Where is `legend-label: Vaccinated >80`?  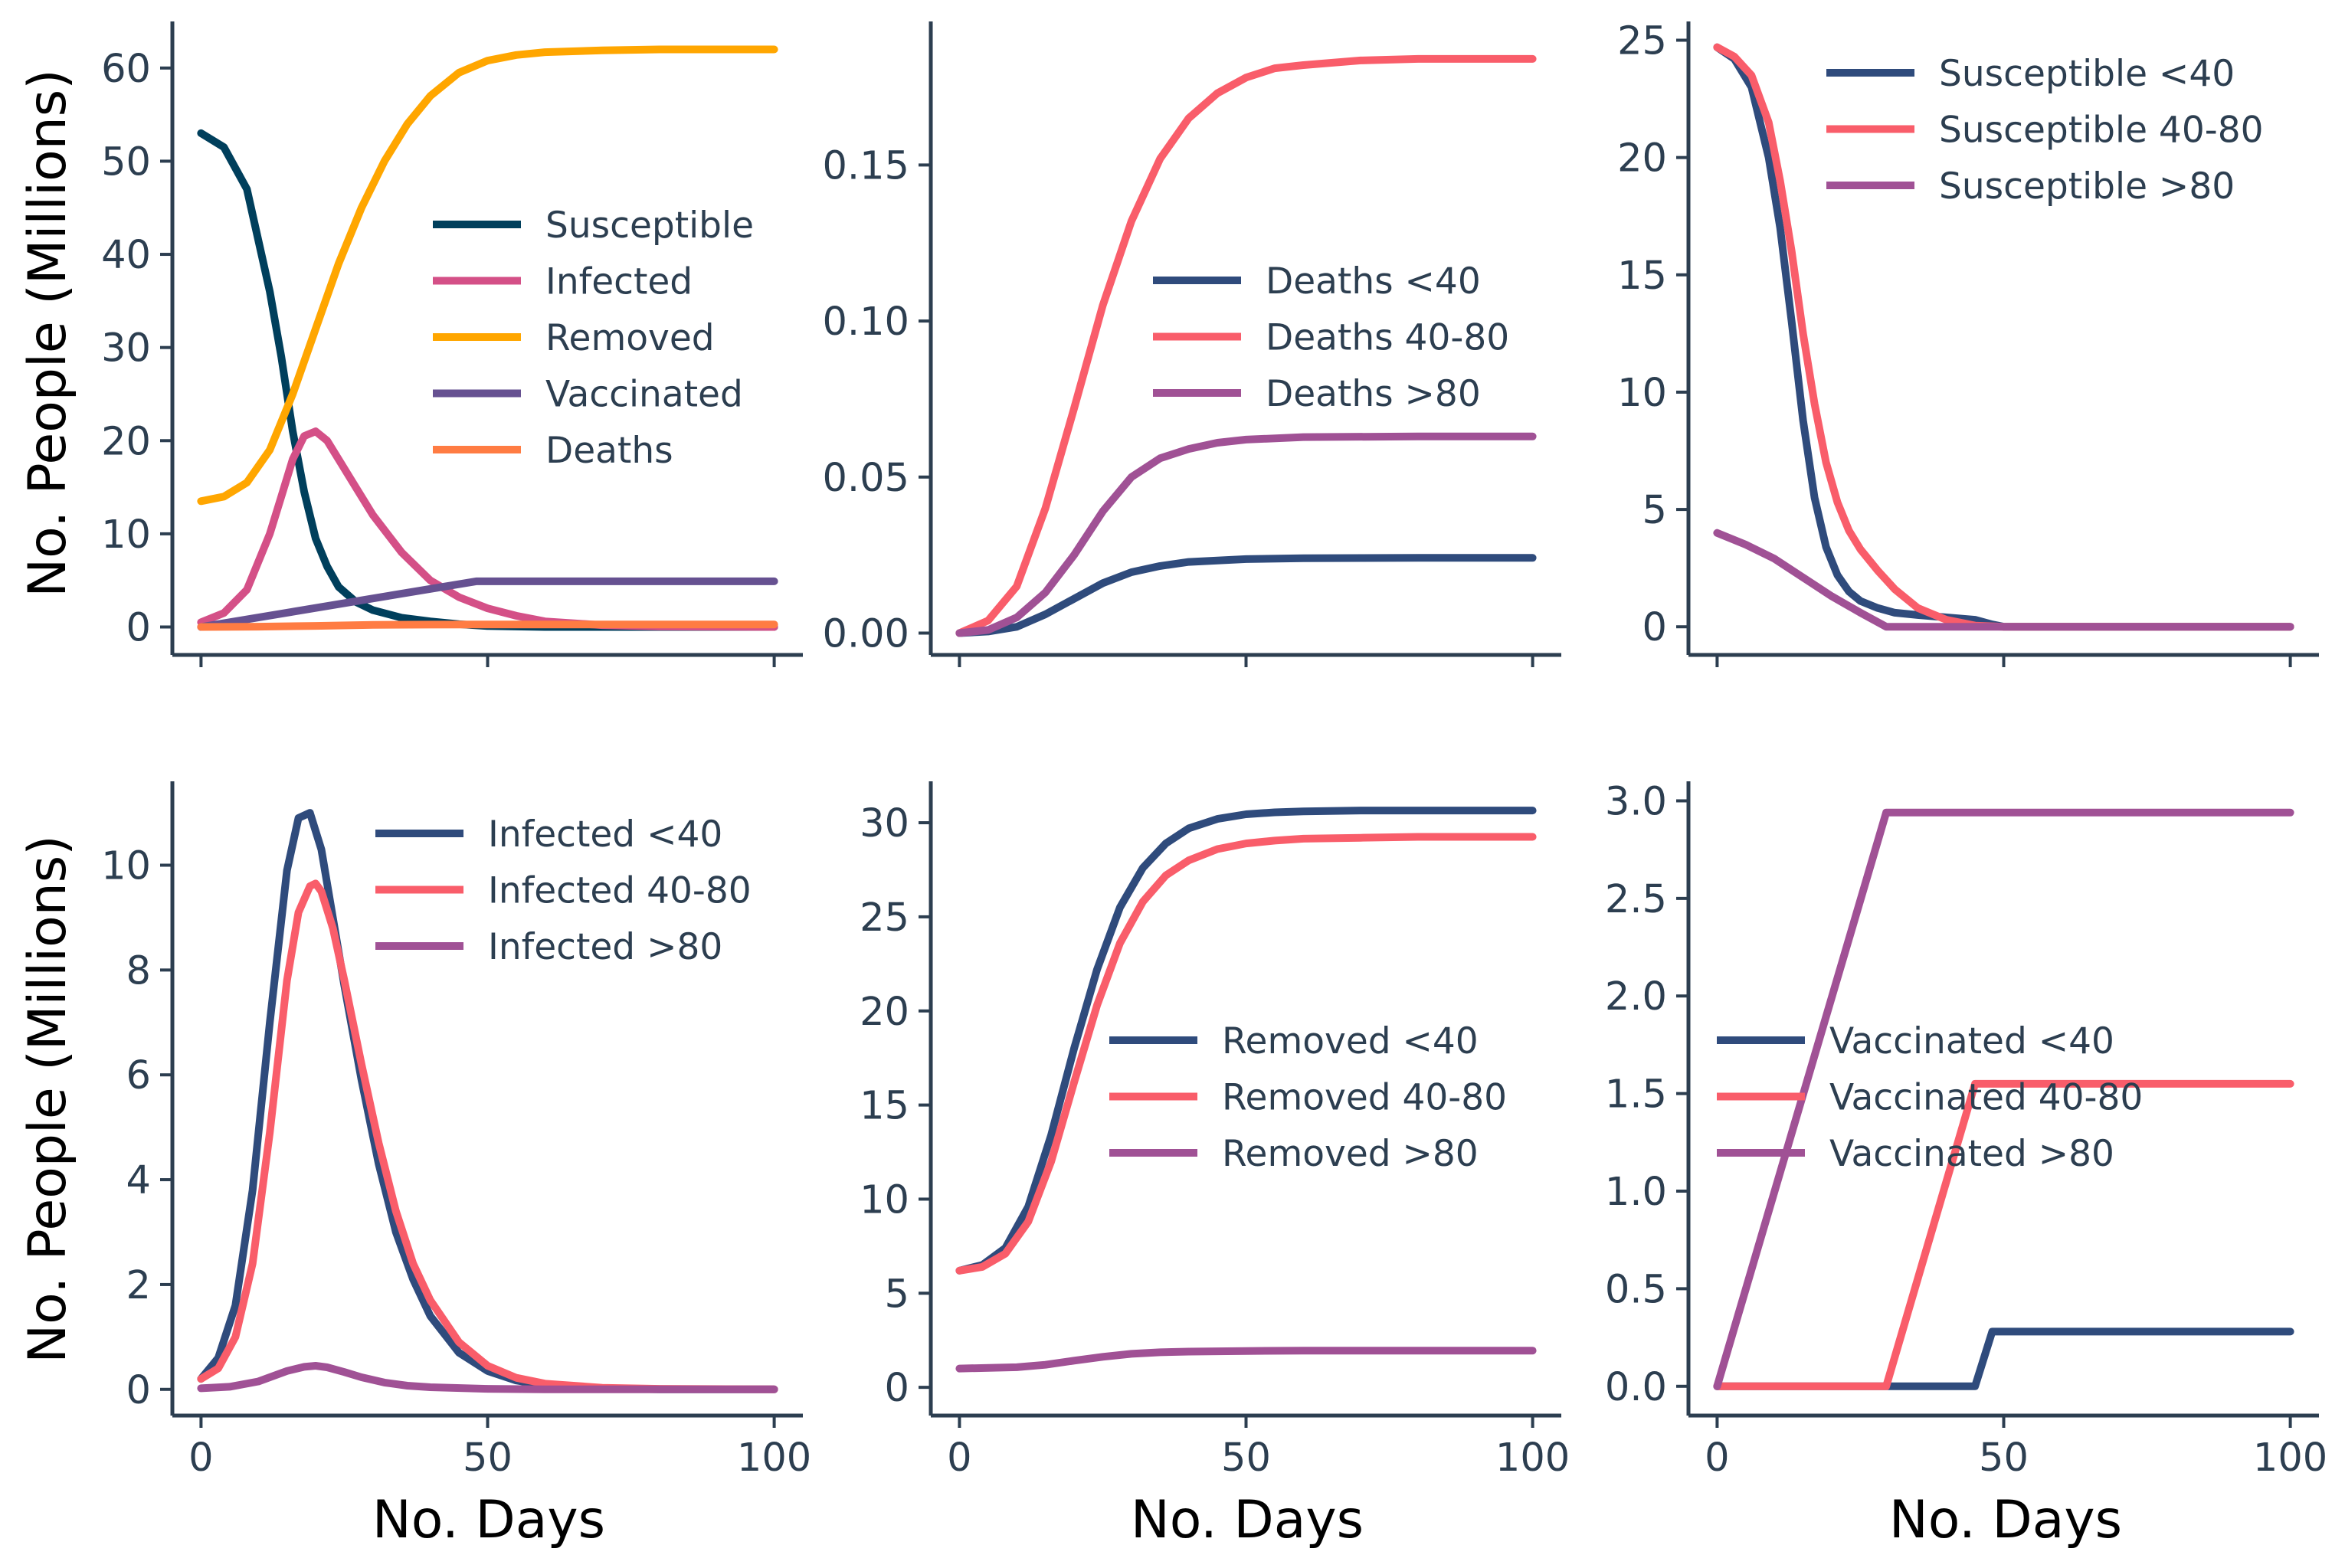
legend-label: Vaccinated >80 is located at coordinates (1972, 1154).